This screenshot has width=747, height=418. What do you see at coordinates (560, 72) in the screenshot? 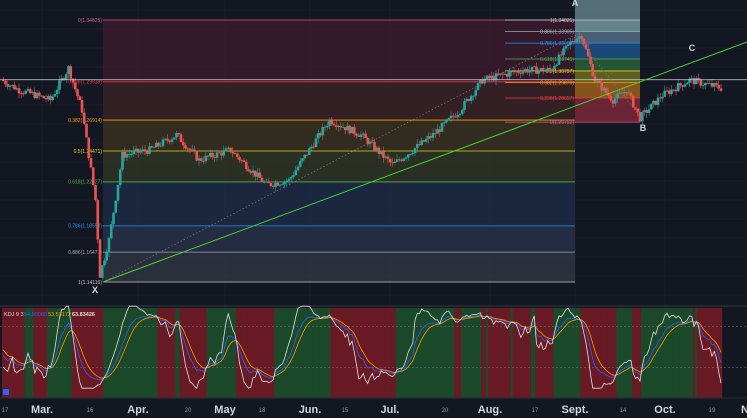
I see `fib-level-label: 0.5(1.30797)` at bounding box center [560, 72].